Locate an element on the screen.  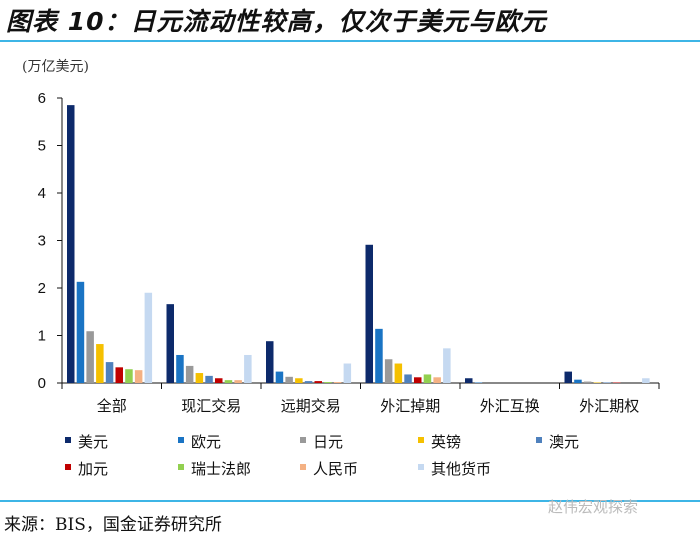
bar-美元-外汇掉期 is located at coordinates (369, 313).